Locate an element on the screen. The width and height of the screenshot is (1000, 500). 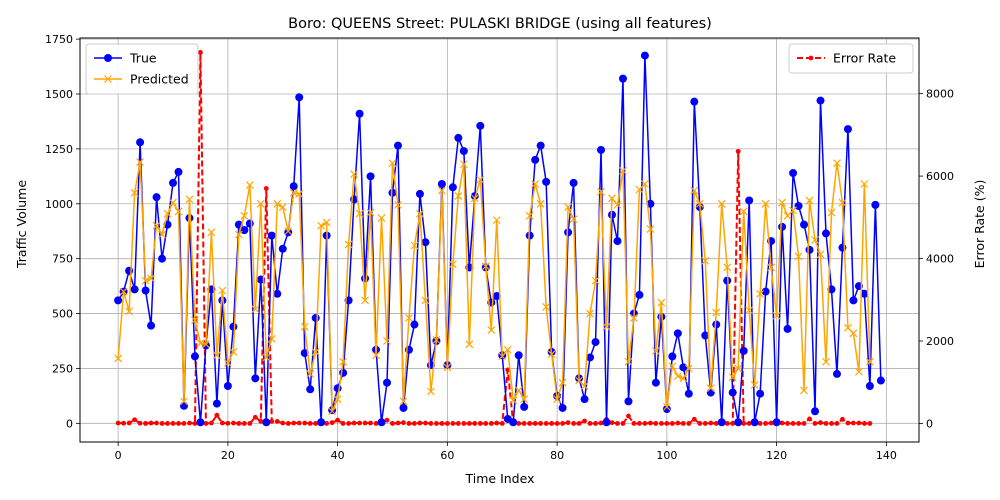
y-axis-label: Traffic Volume is located at coordinates (21, 224).